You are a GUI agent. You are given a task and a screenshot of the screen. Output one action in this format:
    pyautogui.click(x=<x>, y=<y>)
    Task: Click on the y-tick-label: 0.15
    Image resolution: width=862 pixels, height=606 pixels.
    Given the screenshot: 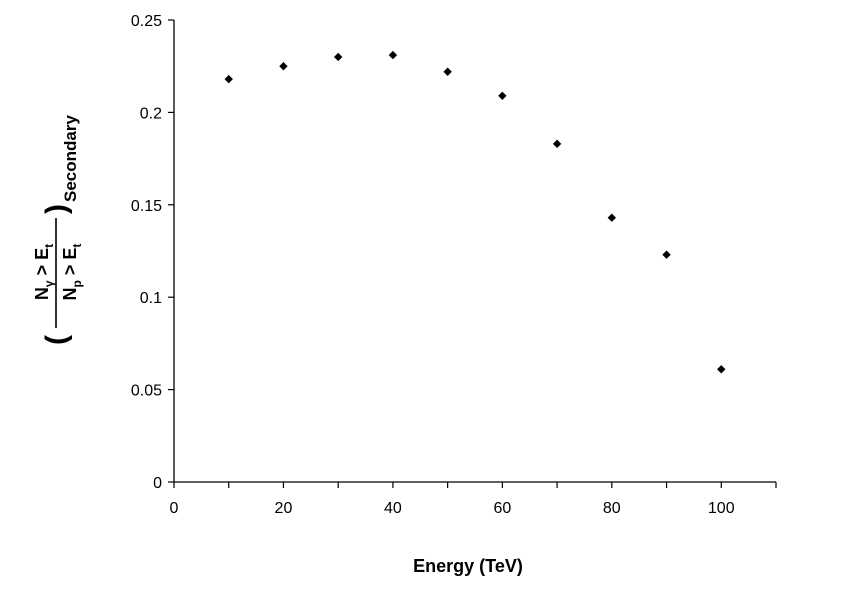 What is the action you would take?
    pyautogui.click(x=146, y=206)
    